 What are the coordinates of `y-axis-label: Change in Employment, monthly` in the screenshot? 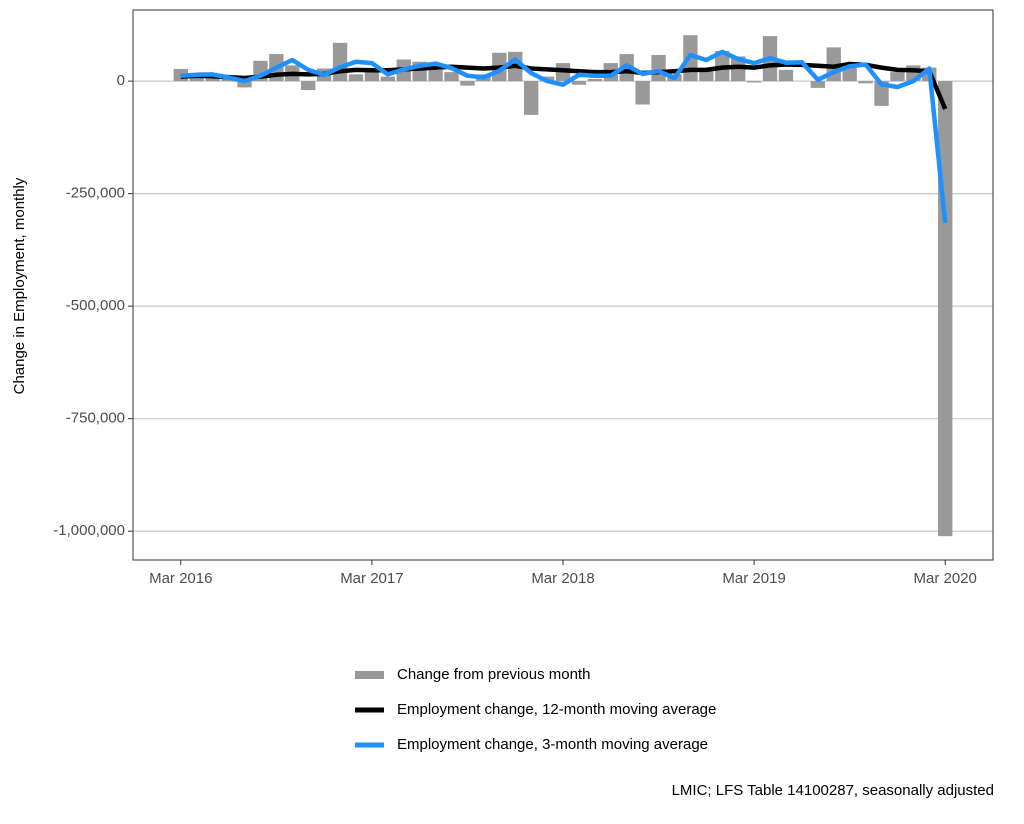 It's located at (19, 285).